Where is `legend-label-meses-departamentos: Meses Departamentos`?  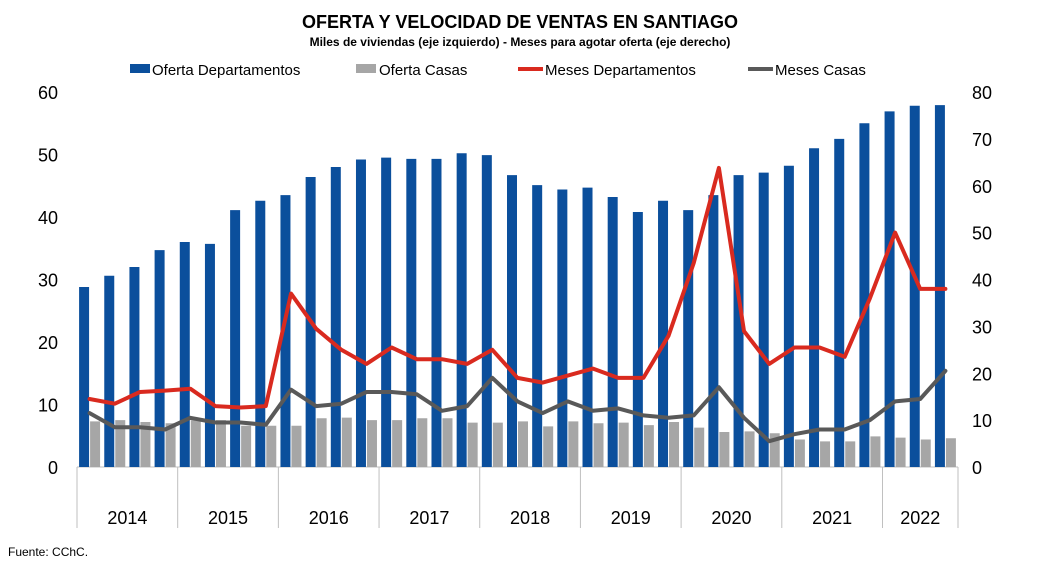 legend-label-meses-departamentos: Meses Departamentos is located at coordinates (620, 70).